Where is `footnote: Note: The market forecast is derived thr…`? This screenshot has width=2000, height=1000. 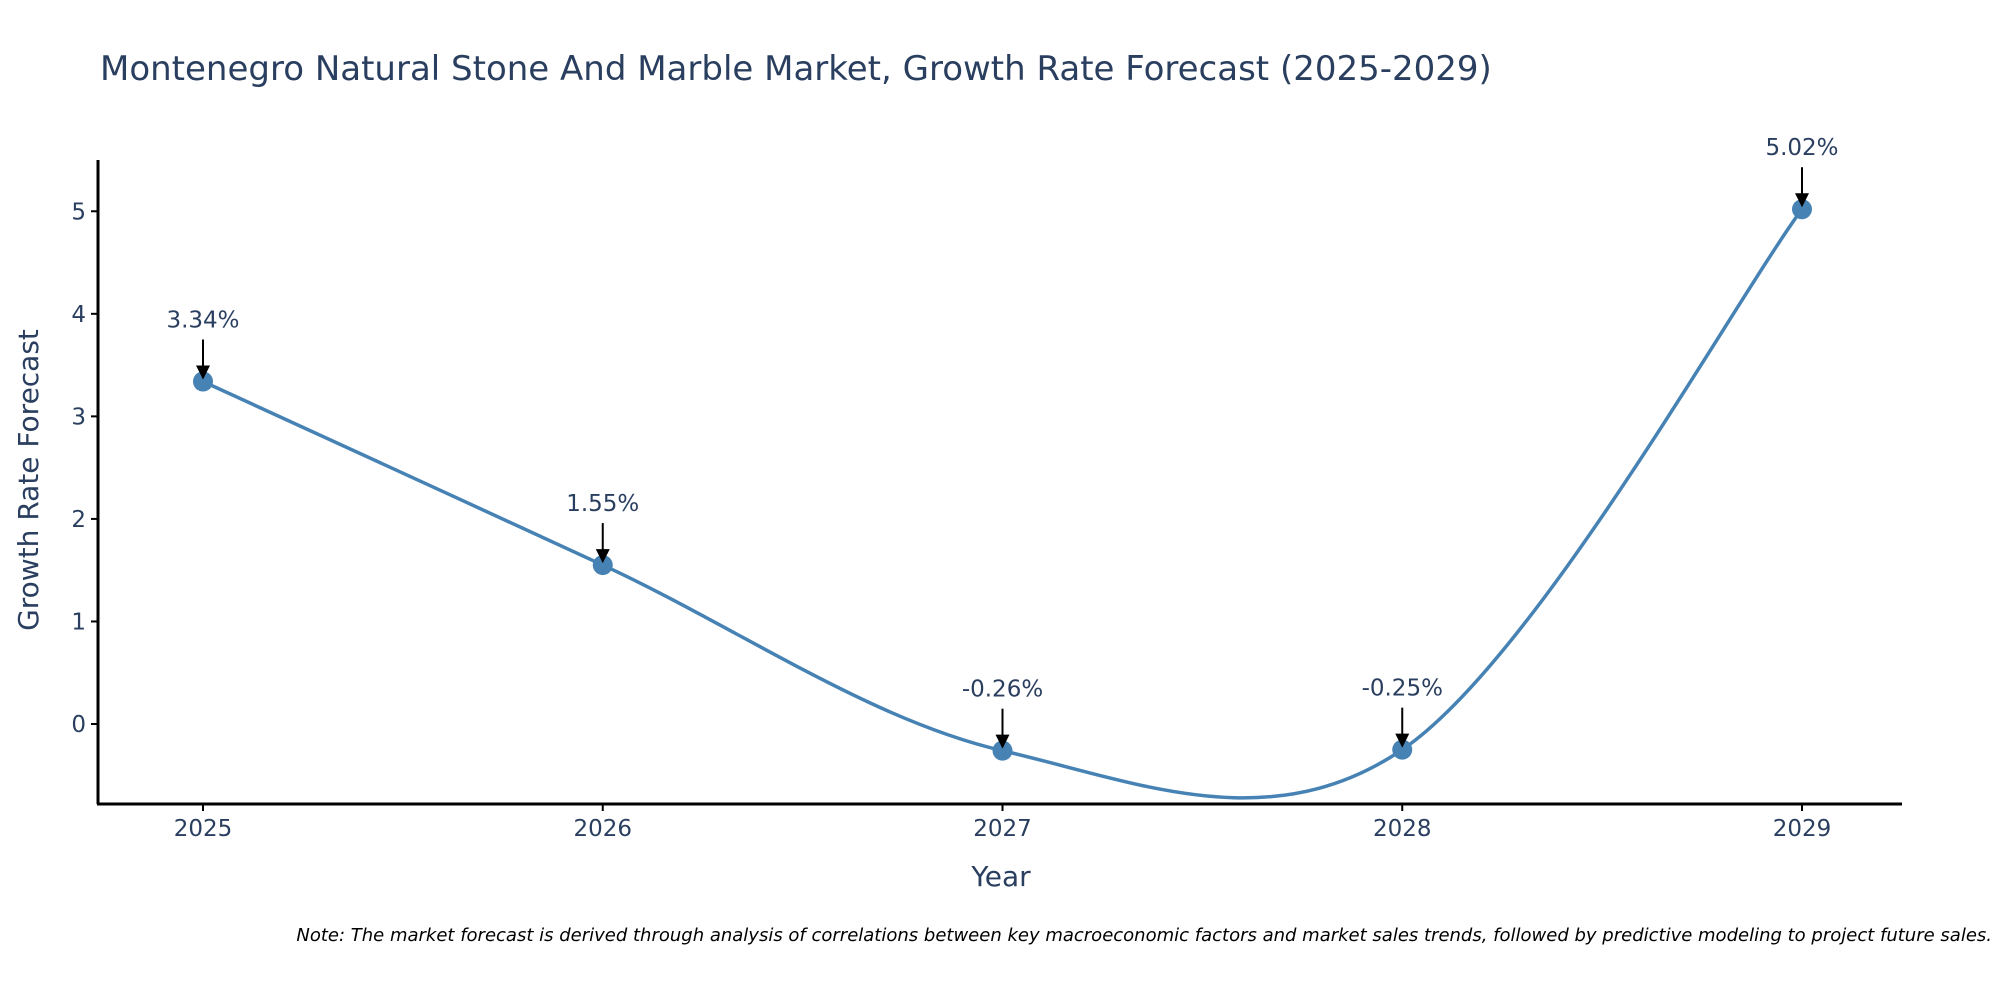
footnote: Note: The market forecast is derived thr… is located at coordinates (1144, 935).